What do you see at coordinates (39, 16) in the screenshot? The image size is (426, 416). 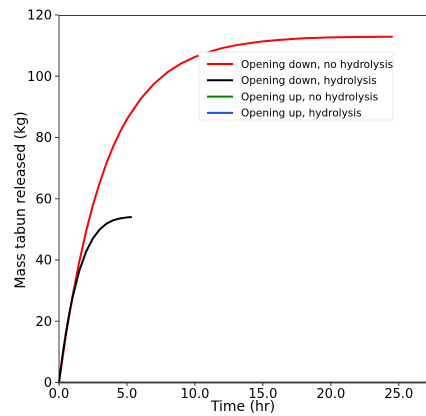 I see `y-tick-label: 120` at bounding box center [39, 16].